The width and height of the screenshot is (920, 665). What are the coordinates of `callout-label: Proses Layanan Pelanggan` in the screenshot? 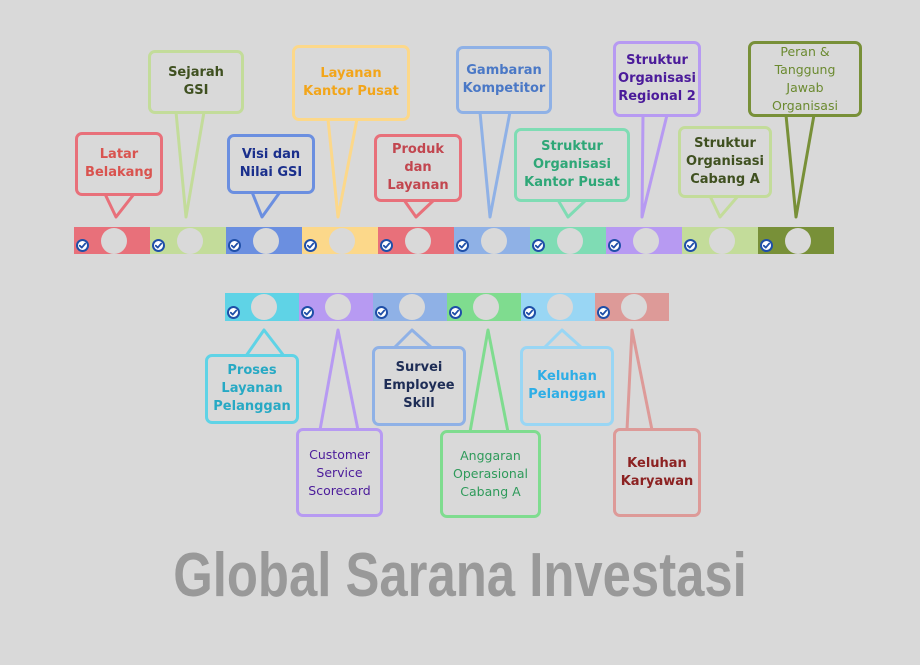 It's located at (252, 388).